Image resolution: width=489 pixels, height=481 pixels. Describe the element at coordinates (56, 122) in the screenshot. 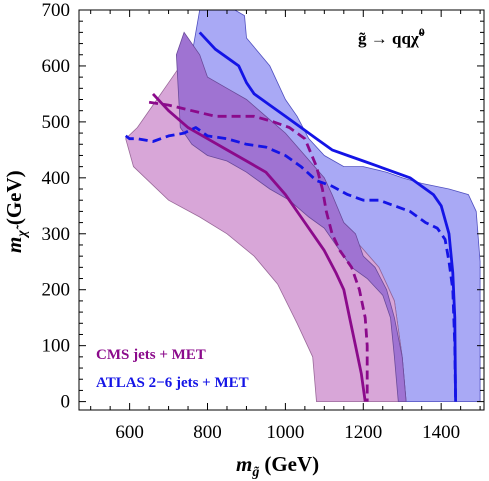

I see `y-tick-label: 500` at that location.